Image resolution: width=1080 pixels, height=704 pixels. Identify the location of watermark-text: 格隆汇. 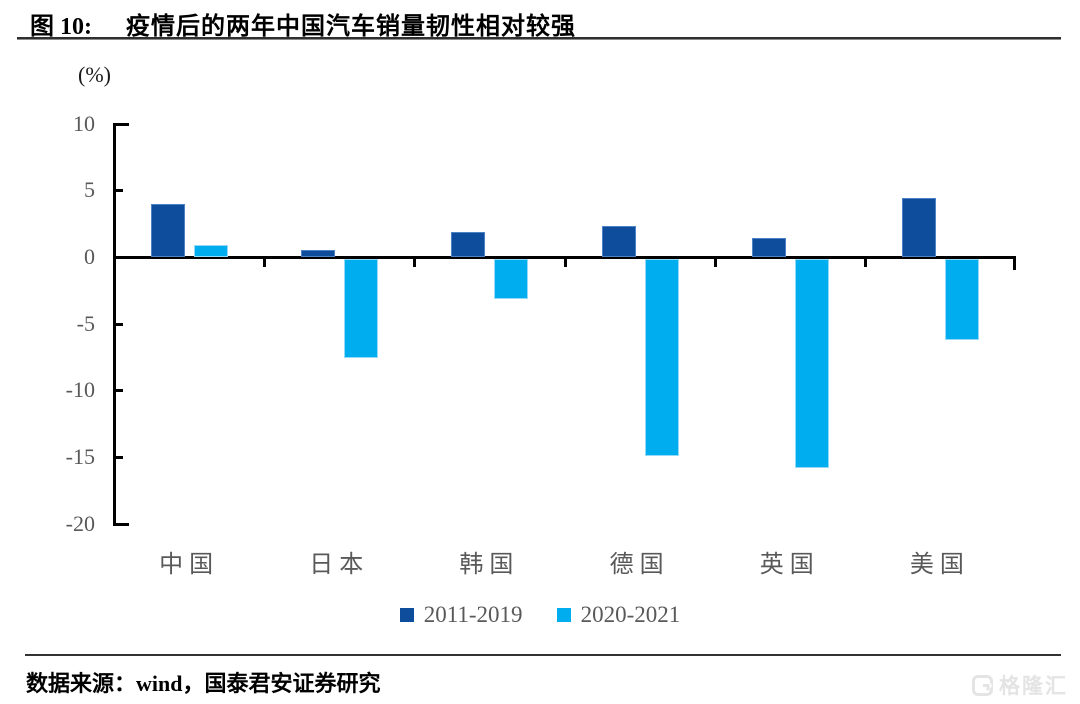
(1033, 686).